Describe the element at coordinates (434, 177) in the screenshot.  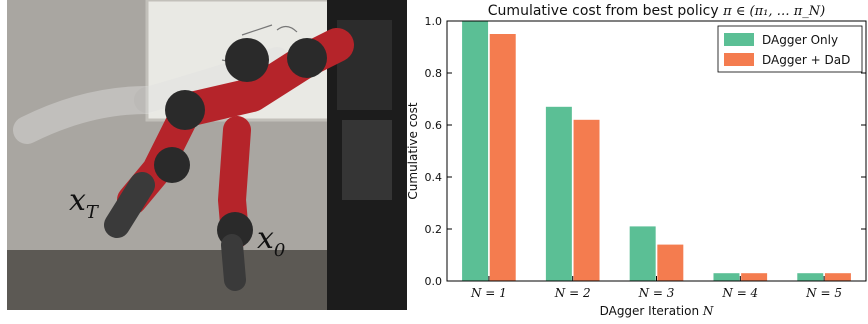
I see `y-tick-label: 0.4` at that location.